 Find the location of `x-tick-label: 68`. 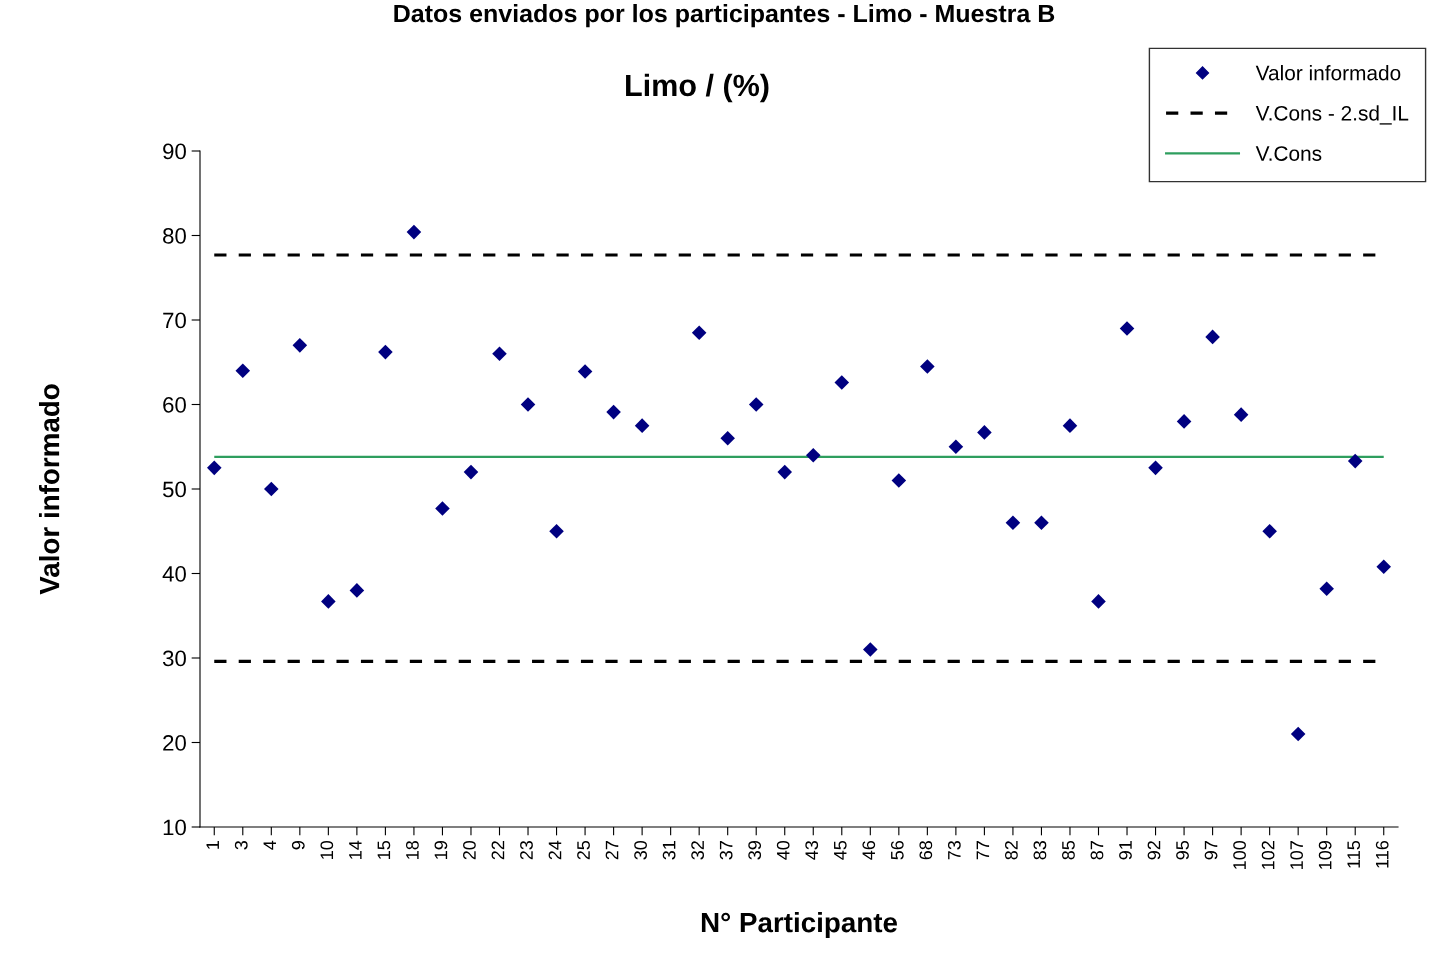

x-tick-label: 68 is located at coordinates (926, 850).